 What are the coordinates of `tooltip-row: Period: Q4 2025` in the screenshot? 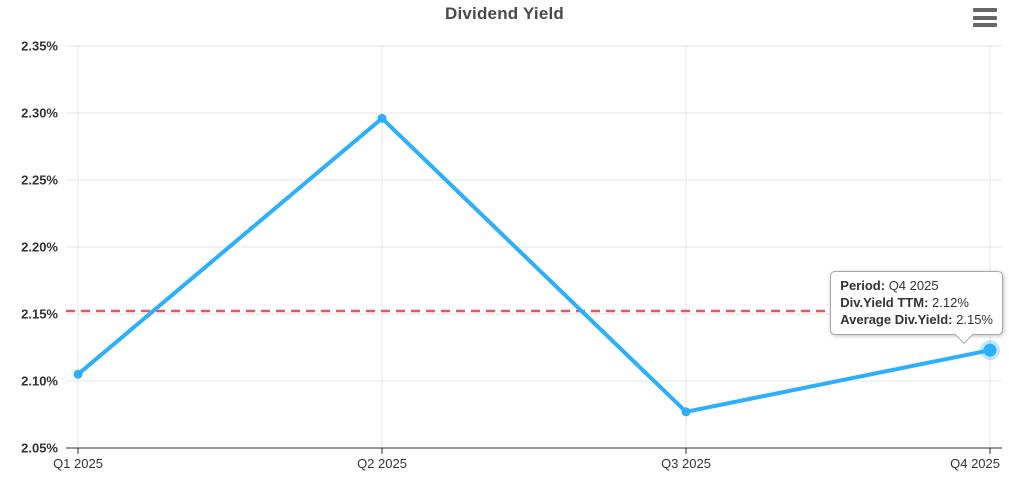 It's located at (889, 285).